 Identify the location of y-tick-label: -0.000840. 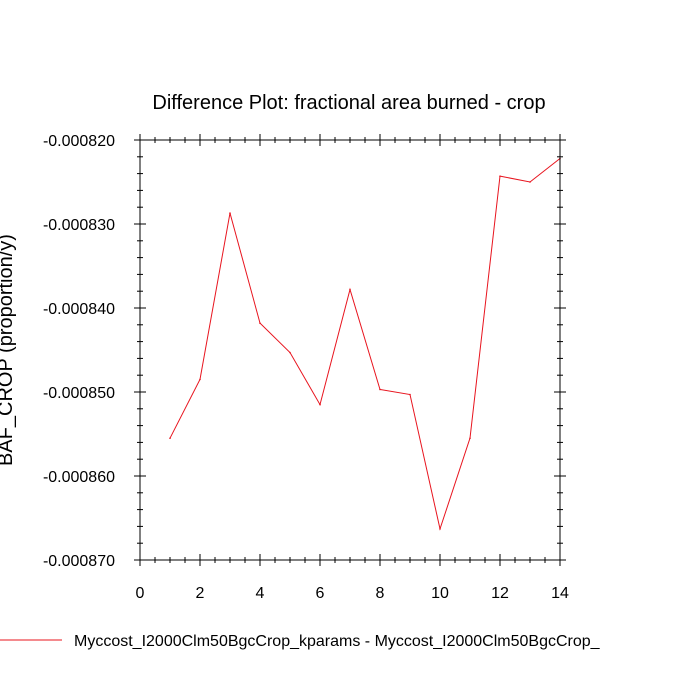
(79, 309).